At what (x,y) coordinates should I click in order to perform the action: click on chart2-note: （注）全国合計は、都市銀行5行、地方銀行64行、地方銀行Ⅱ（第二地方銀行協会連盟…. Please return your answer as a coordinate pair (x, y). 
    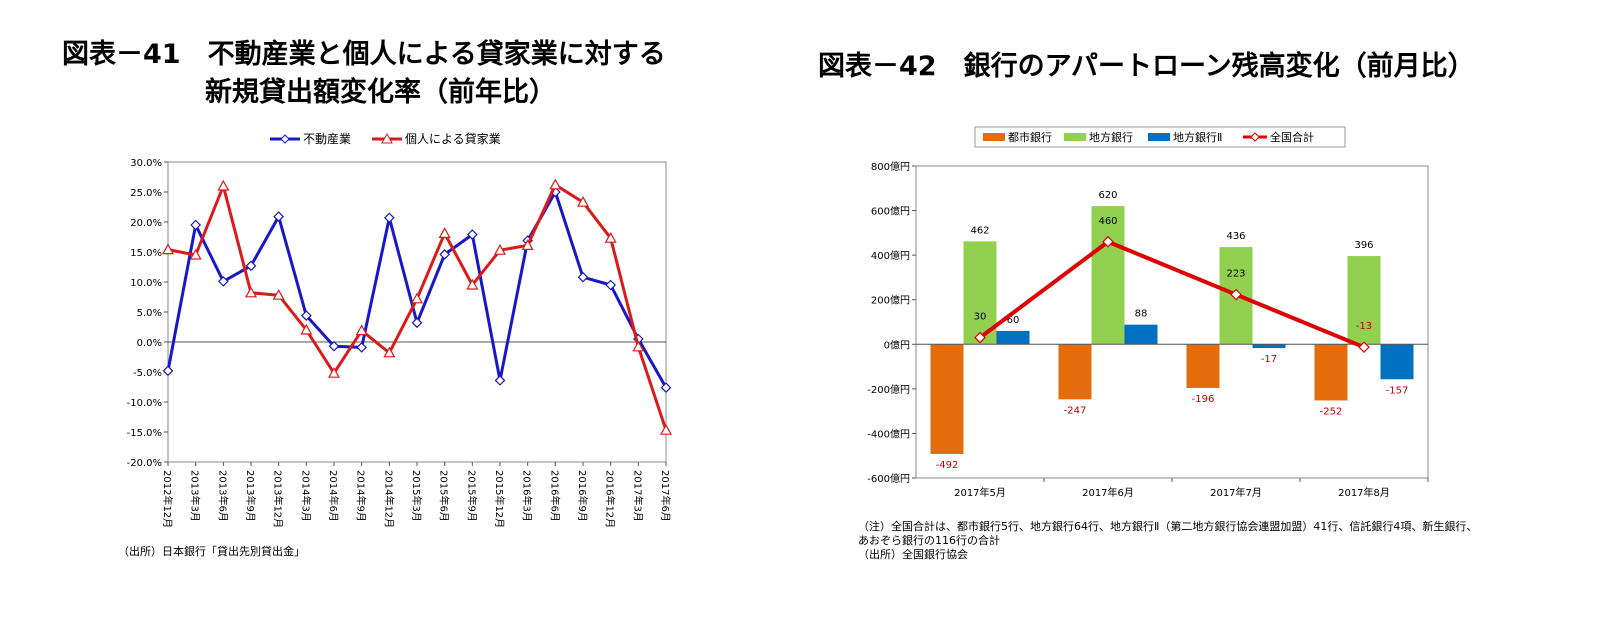
    Looking at the image, I should click on (1168, 533).